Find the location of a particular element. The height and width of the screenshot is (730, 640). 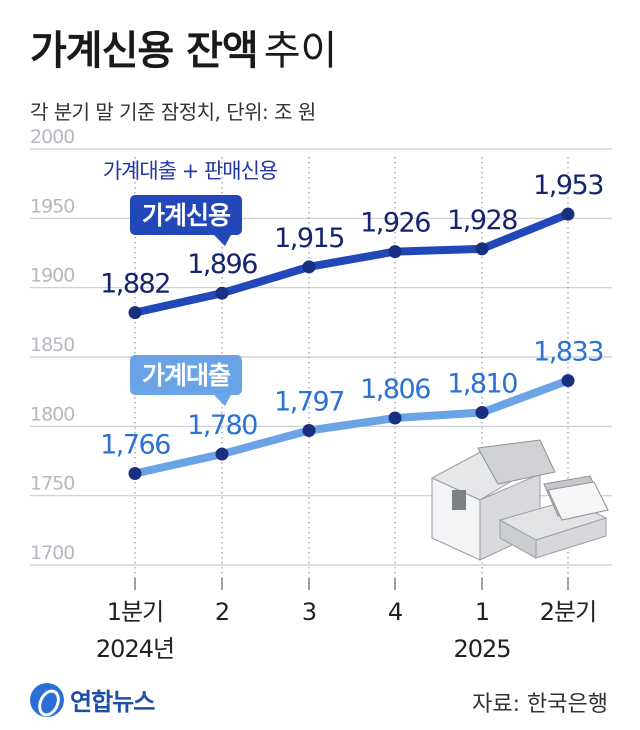

legend-credit-badge is located at coordinates (186, 215).